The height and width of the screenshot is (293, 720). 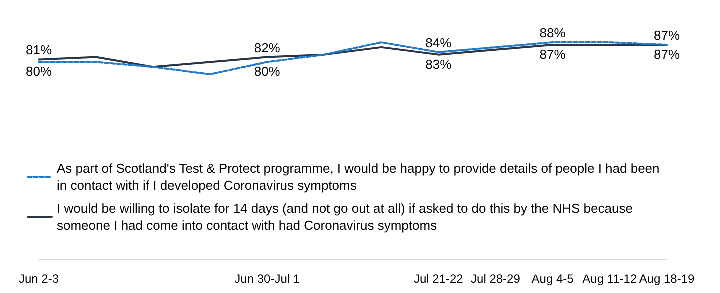 I want to click on data-label: 88%, so click(x=553, y=33).